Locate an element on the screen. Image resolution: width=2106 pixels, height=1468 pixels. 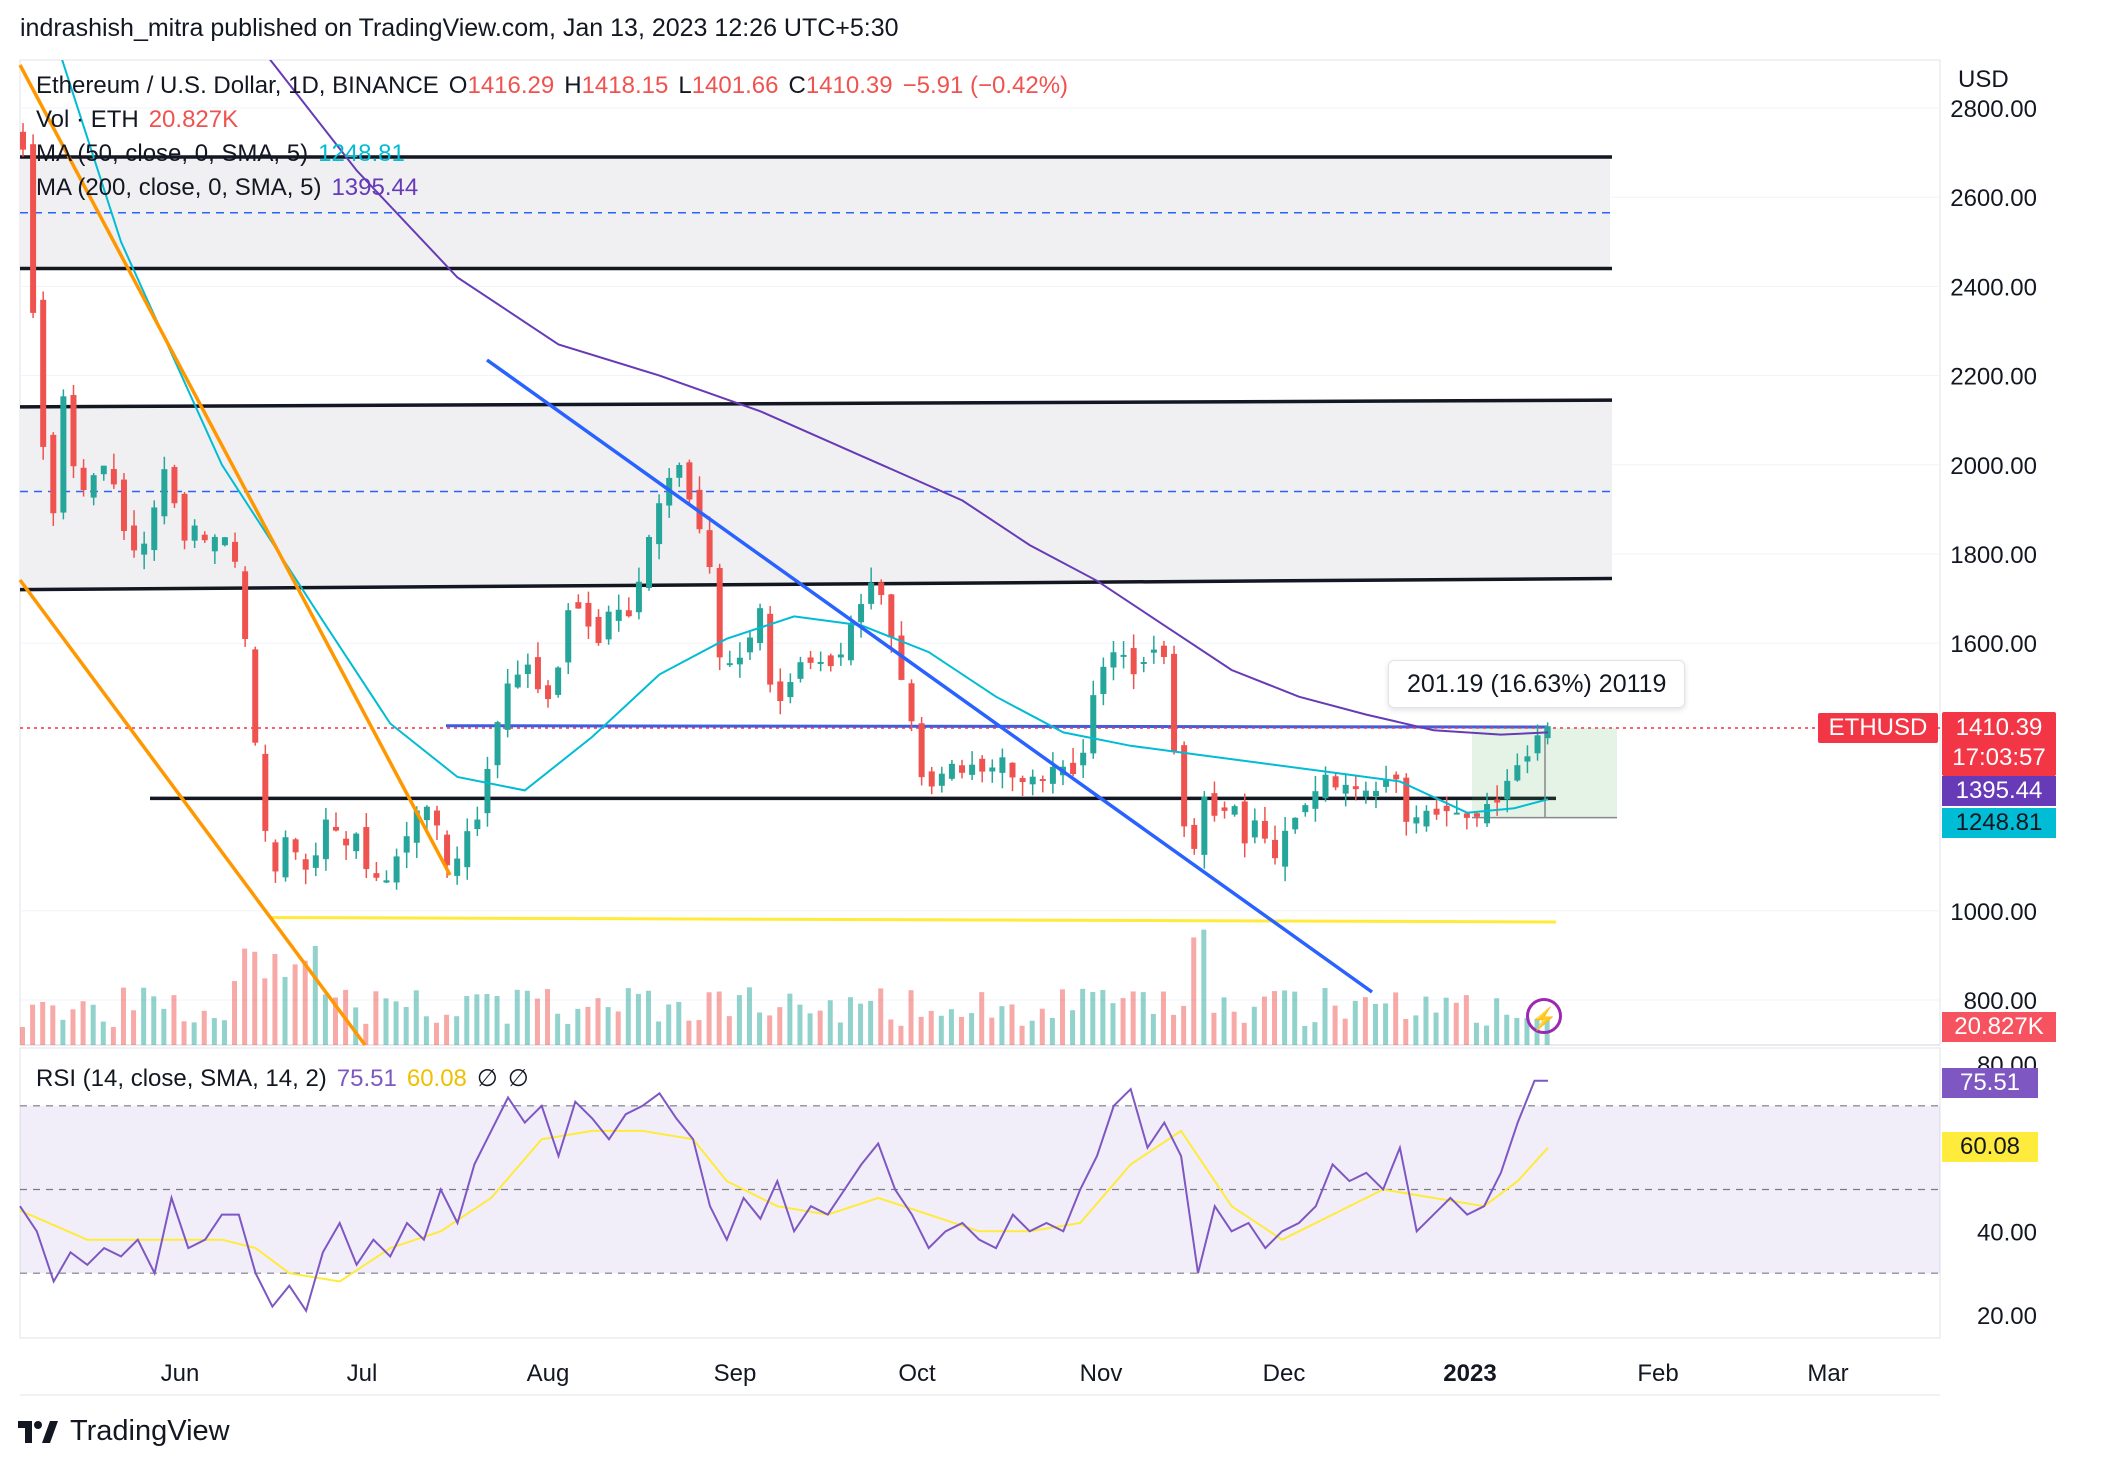
last-price-tag: 1410.39 17:03:57 is located at coordinates (1999, 744).